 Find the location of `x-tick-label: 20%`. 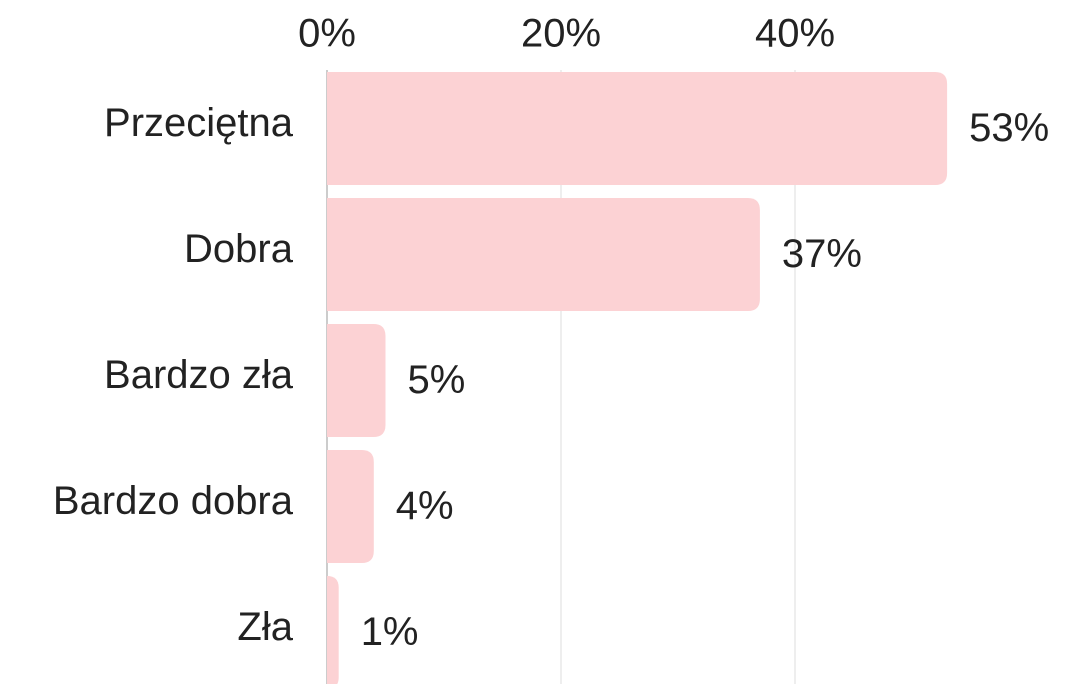

x-tick-label: 20% is located at coordinates (561, 34).